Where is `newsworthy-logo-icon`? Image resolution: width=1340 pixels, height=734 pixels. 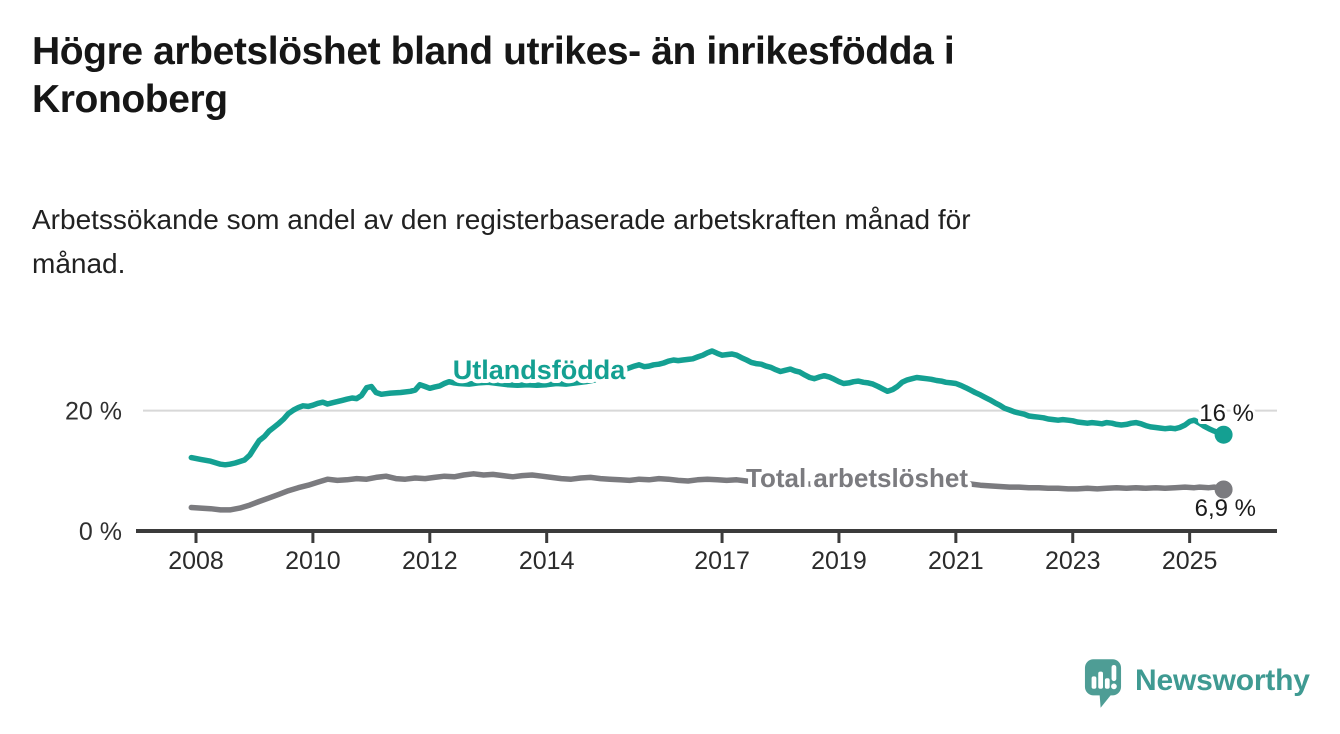 newsworthy-logo-icon is located at coordinates (1103, 683).